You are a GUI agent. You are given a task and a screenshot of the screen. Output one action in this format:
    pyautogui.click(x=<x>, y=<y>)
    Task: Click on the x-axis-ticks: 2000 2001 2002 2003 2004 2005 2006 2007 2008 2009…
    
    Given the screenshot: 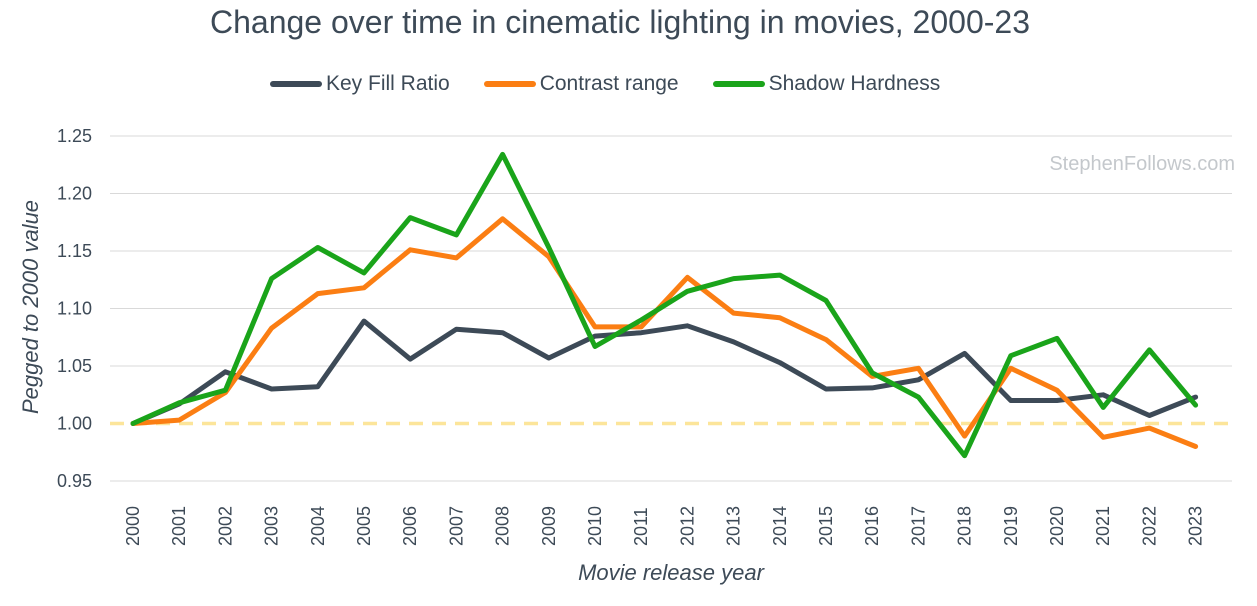 What is the action you would take?
    pyautogui.click(x=664, y=526)
    